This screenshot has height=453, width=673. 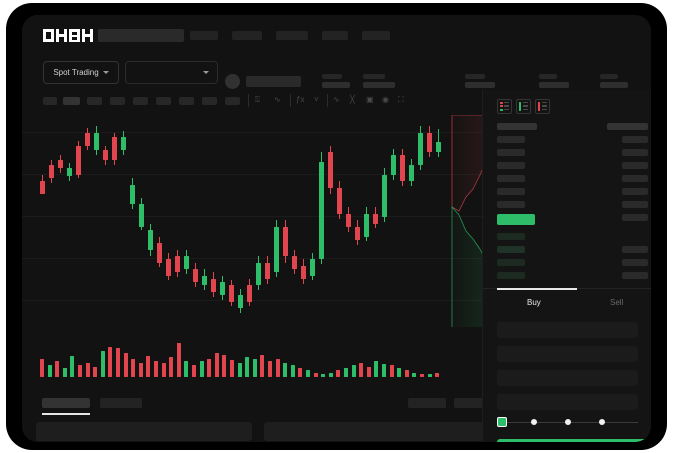 What do you see at coordinates (534, 302) in the screenshot?
I see `tab-buy: Buy` at bounding box center [534, 302].